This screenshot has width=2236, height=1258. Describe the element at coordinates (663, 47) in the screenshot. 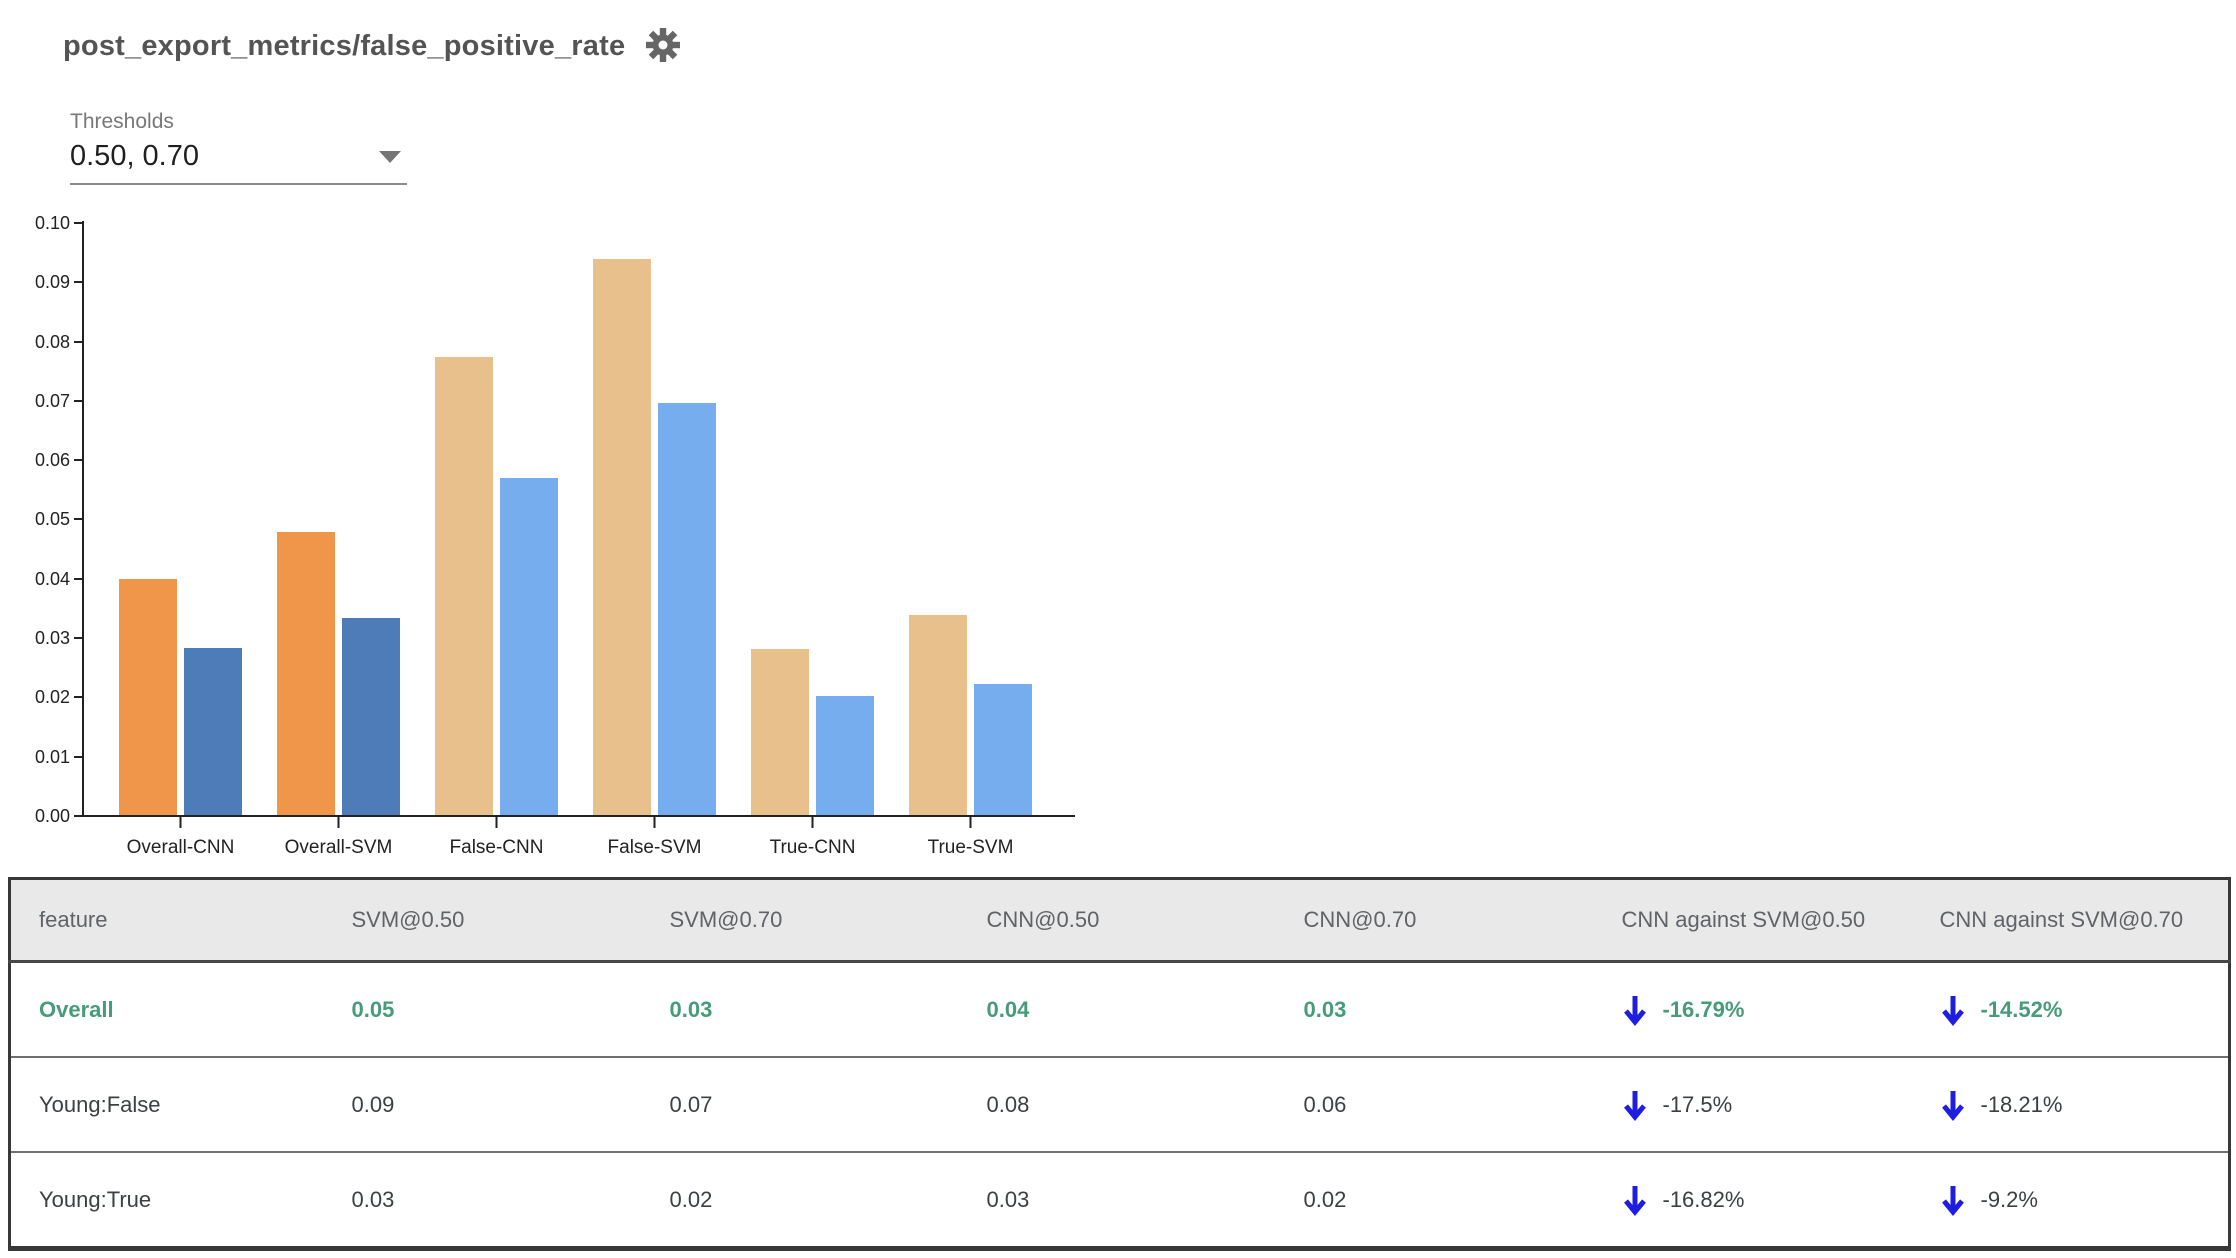

I see `settings-gear-icon` at that location.